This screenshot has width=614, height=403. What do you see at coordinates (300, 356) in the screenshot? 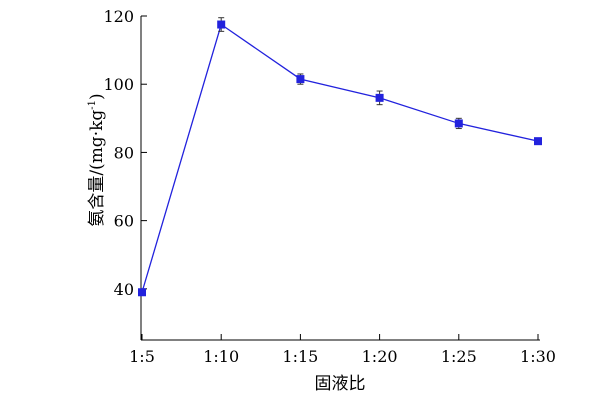
I see `x-tick-label: 1:15` at bounding box center [300, 356].